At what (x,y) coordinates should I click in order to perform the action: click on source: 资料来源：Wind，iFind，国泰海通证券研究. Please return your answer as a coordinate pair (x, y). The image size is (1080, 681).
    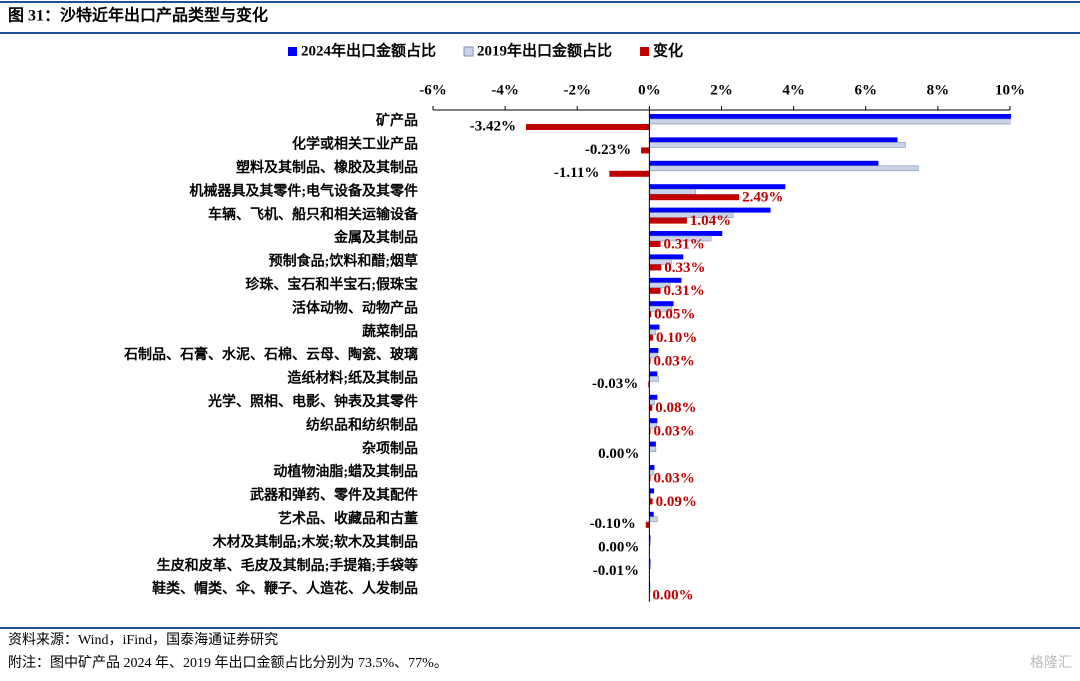
    Looking at the image, I should click on (143, 640).